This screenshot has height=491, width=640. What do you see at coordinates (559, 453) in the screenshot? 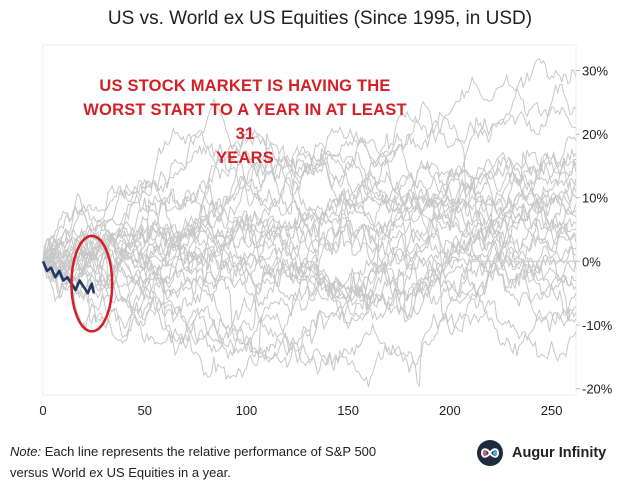
I see `brand-name: Augur Infinity` at bounding box center [559, 453].